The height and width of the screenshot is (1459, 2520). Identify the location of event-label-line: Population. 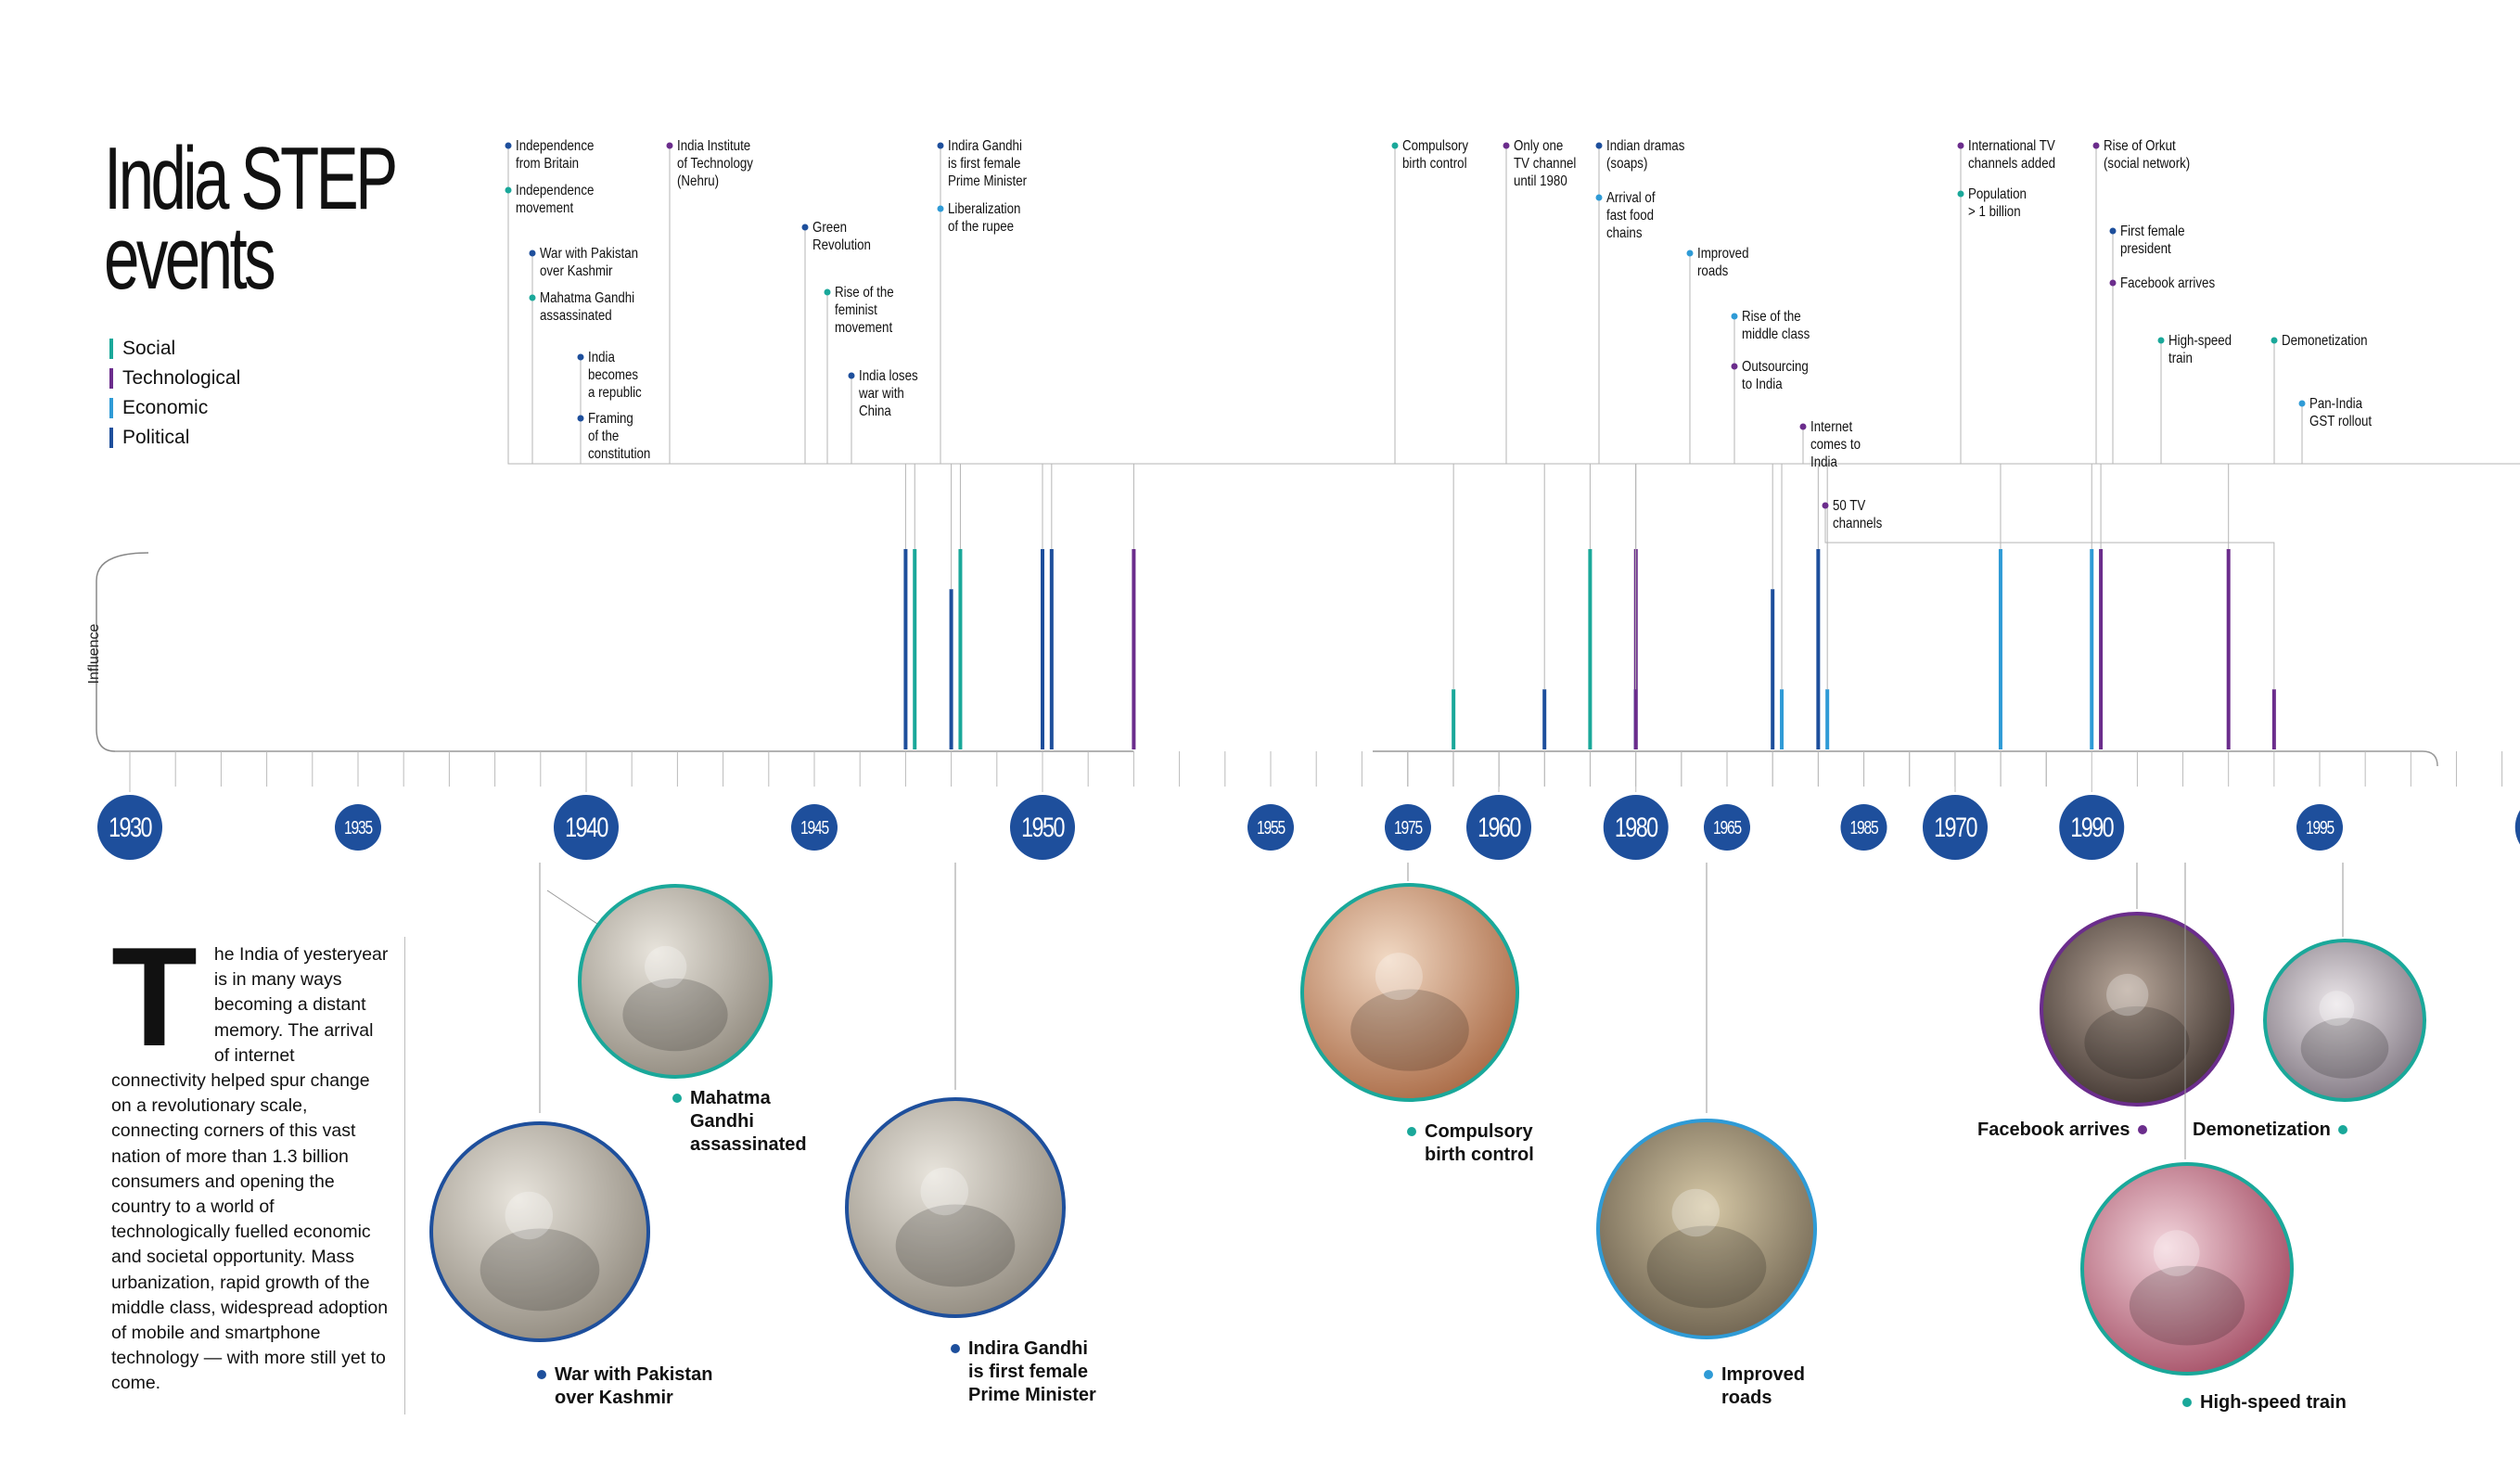
(1997, 194).